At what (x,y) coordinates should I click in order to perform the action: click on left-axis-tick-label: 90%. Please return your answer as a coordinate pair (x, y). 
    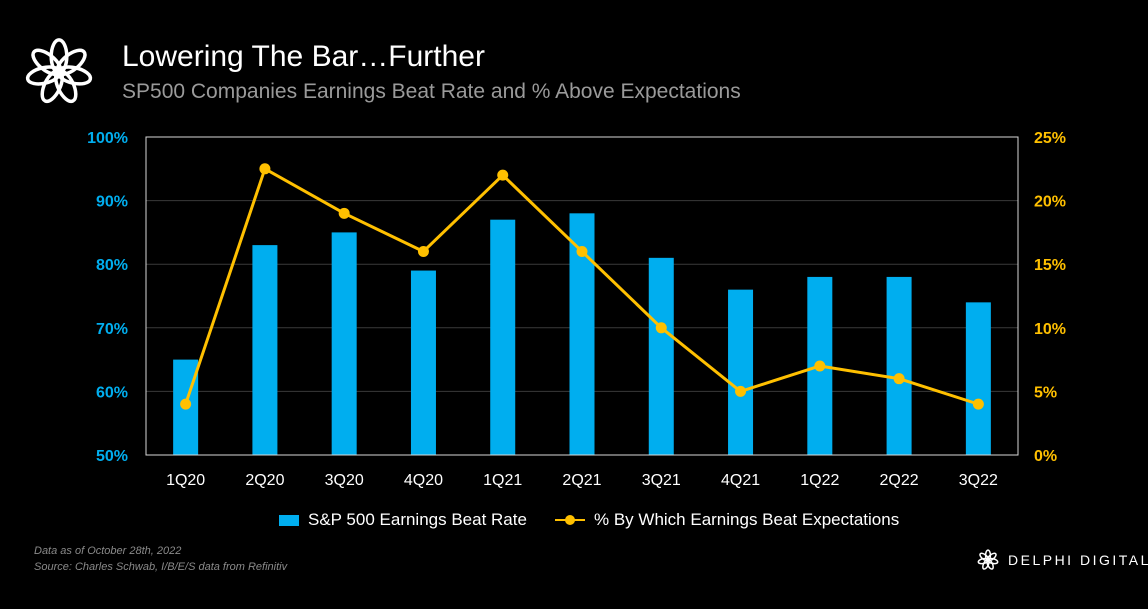
    Looking at the image, I should click on (112, 202).